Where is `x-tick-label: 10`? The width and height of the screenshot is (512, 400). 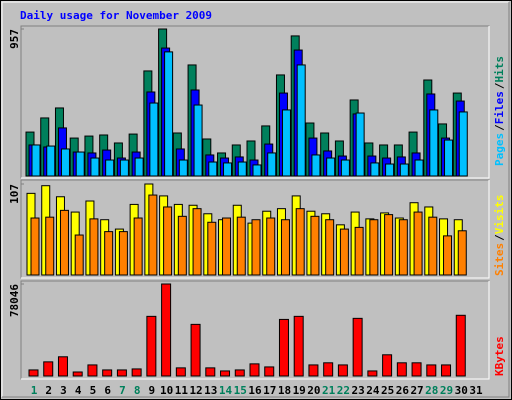 x-tick-label: 10 is located at coordinates (166, 390).